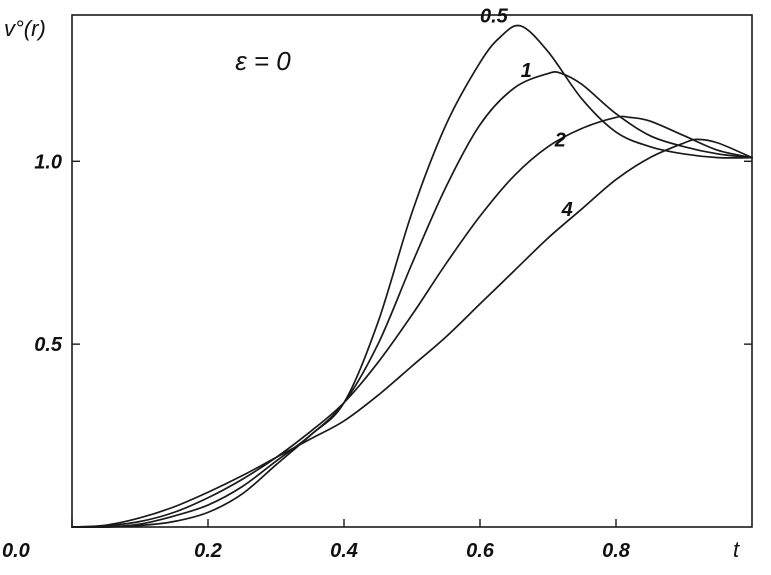  Describe the element at coordinates (25, 28) in the screenshot. I see `y-axis-label: v°(r)` at that location.